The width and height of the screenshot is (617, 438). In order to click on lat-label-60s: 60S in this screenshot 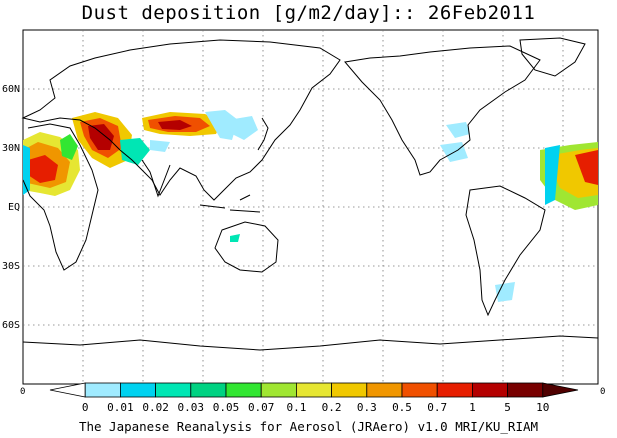, I will do `click(11, 325)`.